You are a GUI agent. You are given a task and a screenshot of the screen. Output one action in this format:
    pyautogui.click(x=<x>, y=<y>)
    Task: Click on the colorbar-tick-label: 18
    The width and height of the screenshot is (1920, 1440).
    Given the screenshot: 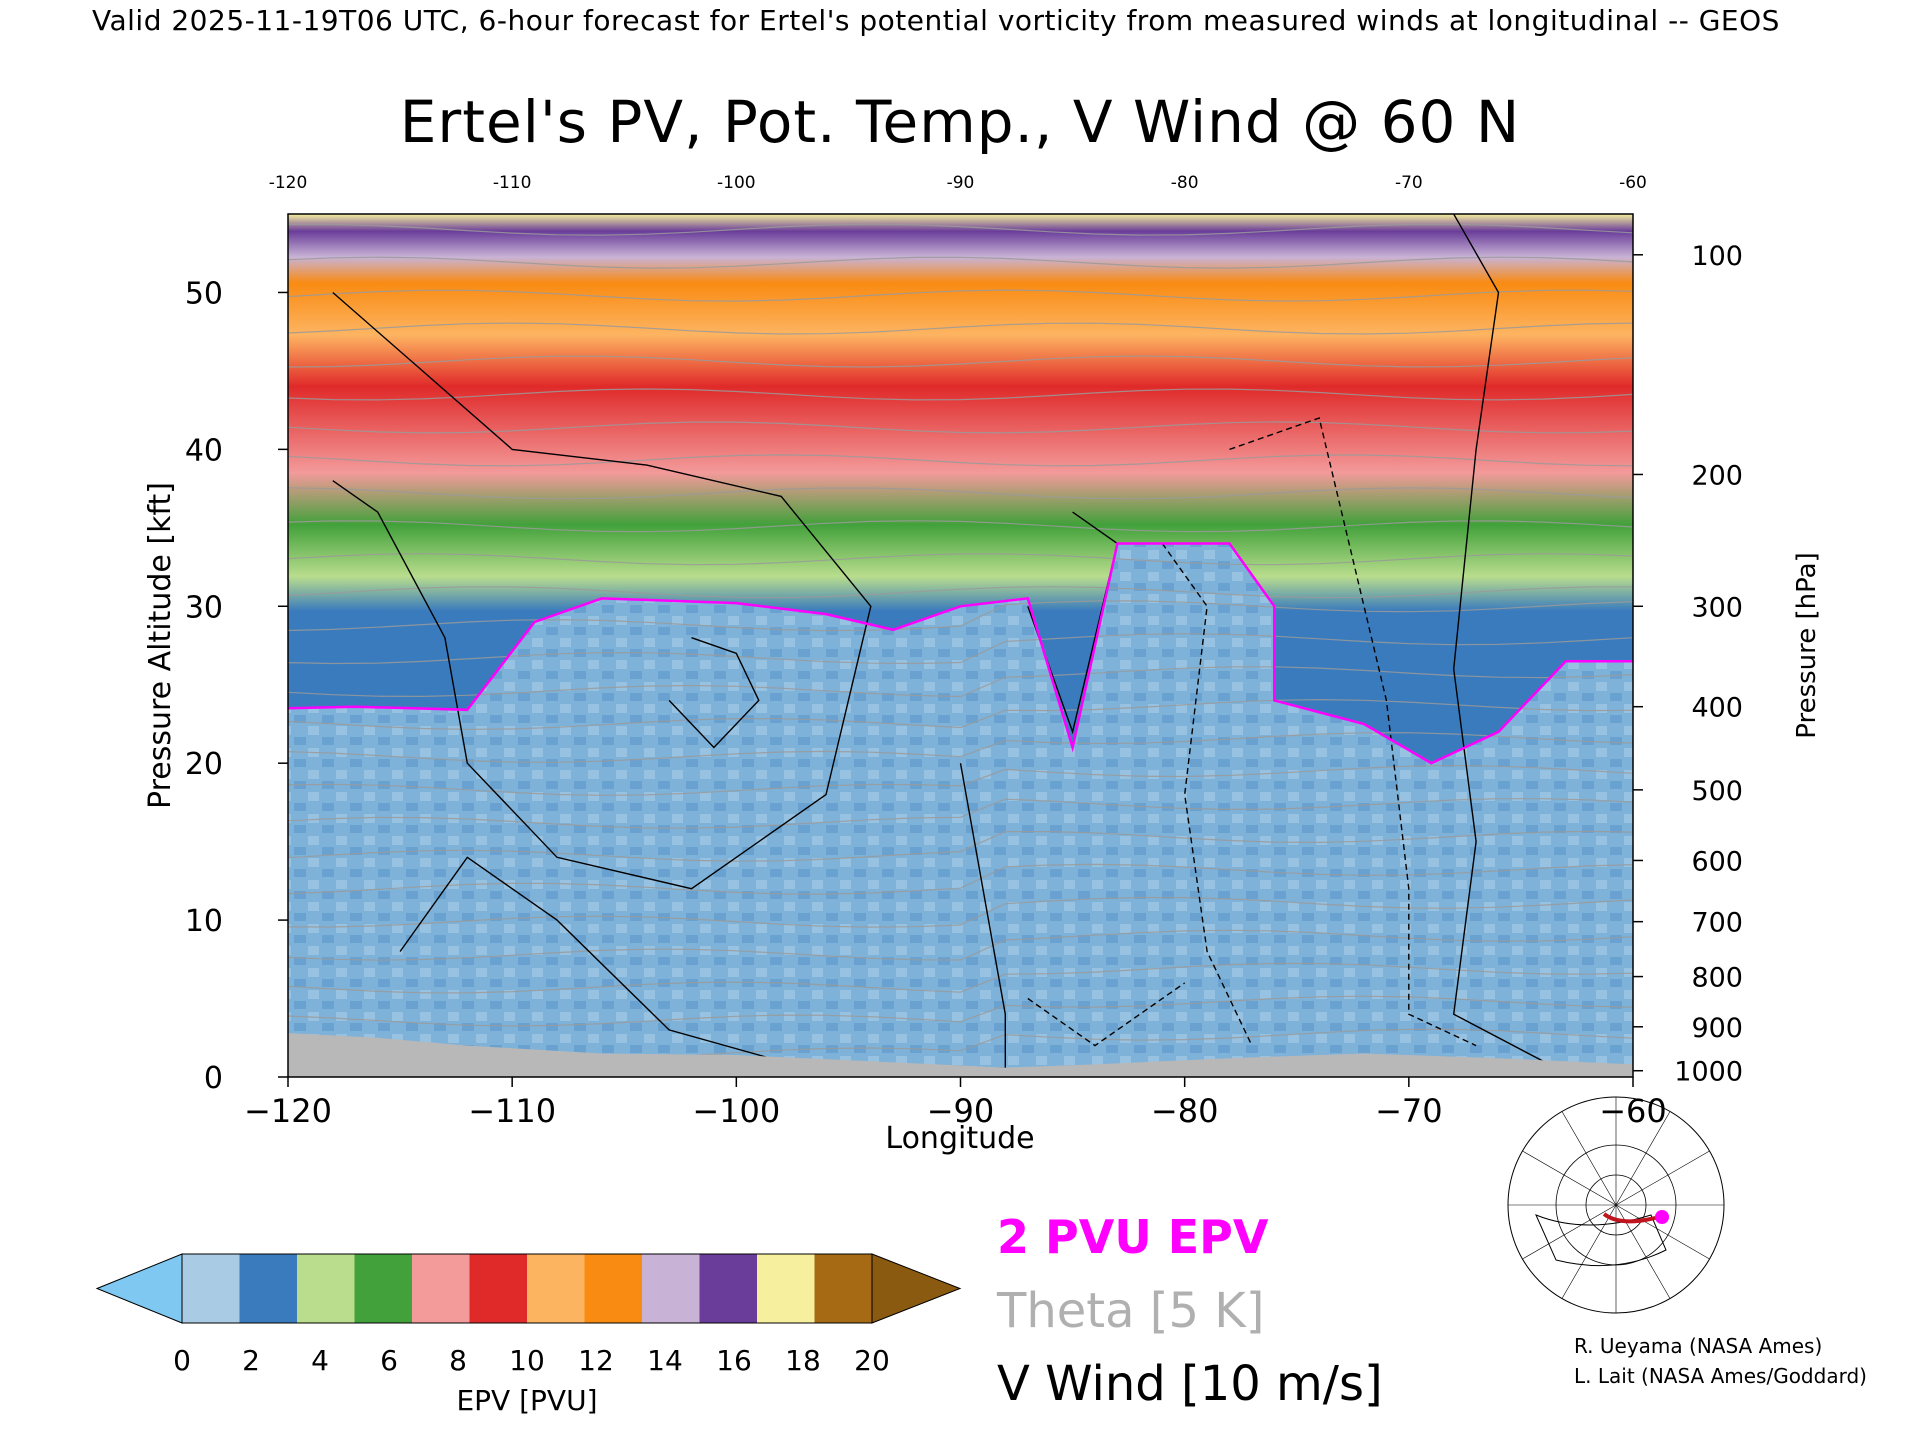 What is the action you would take?
    pyautogui.click(x=803, y=1360)
    